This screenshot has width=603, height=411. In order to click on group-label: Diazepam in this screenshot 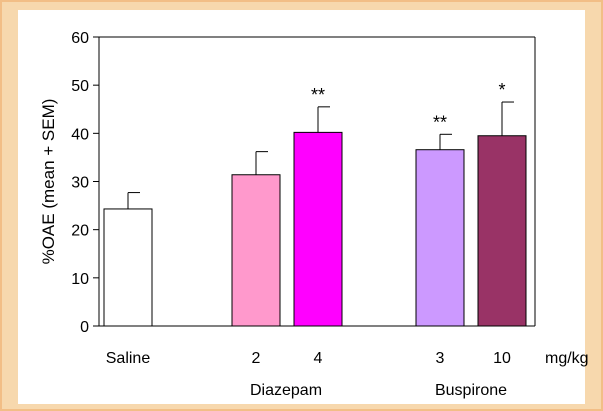, I will do `click(286, 390)`.